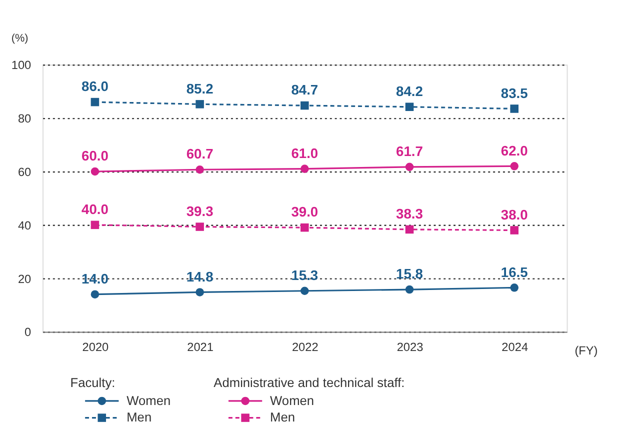  I want to click on y-tick-label: 40, so click(25, 225).